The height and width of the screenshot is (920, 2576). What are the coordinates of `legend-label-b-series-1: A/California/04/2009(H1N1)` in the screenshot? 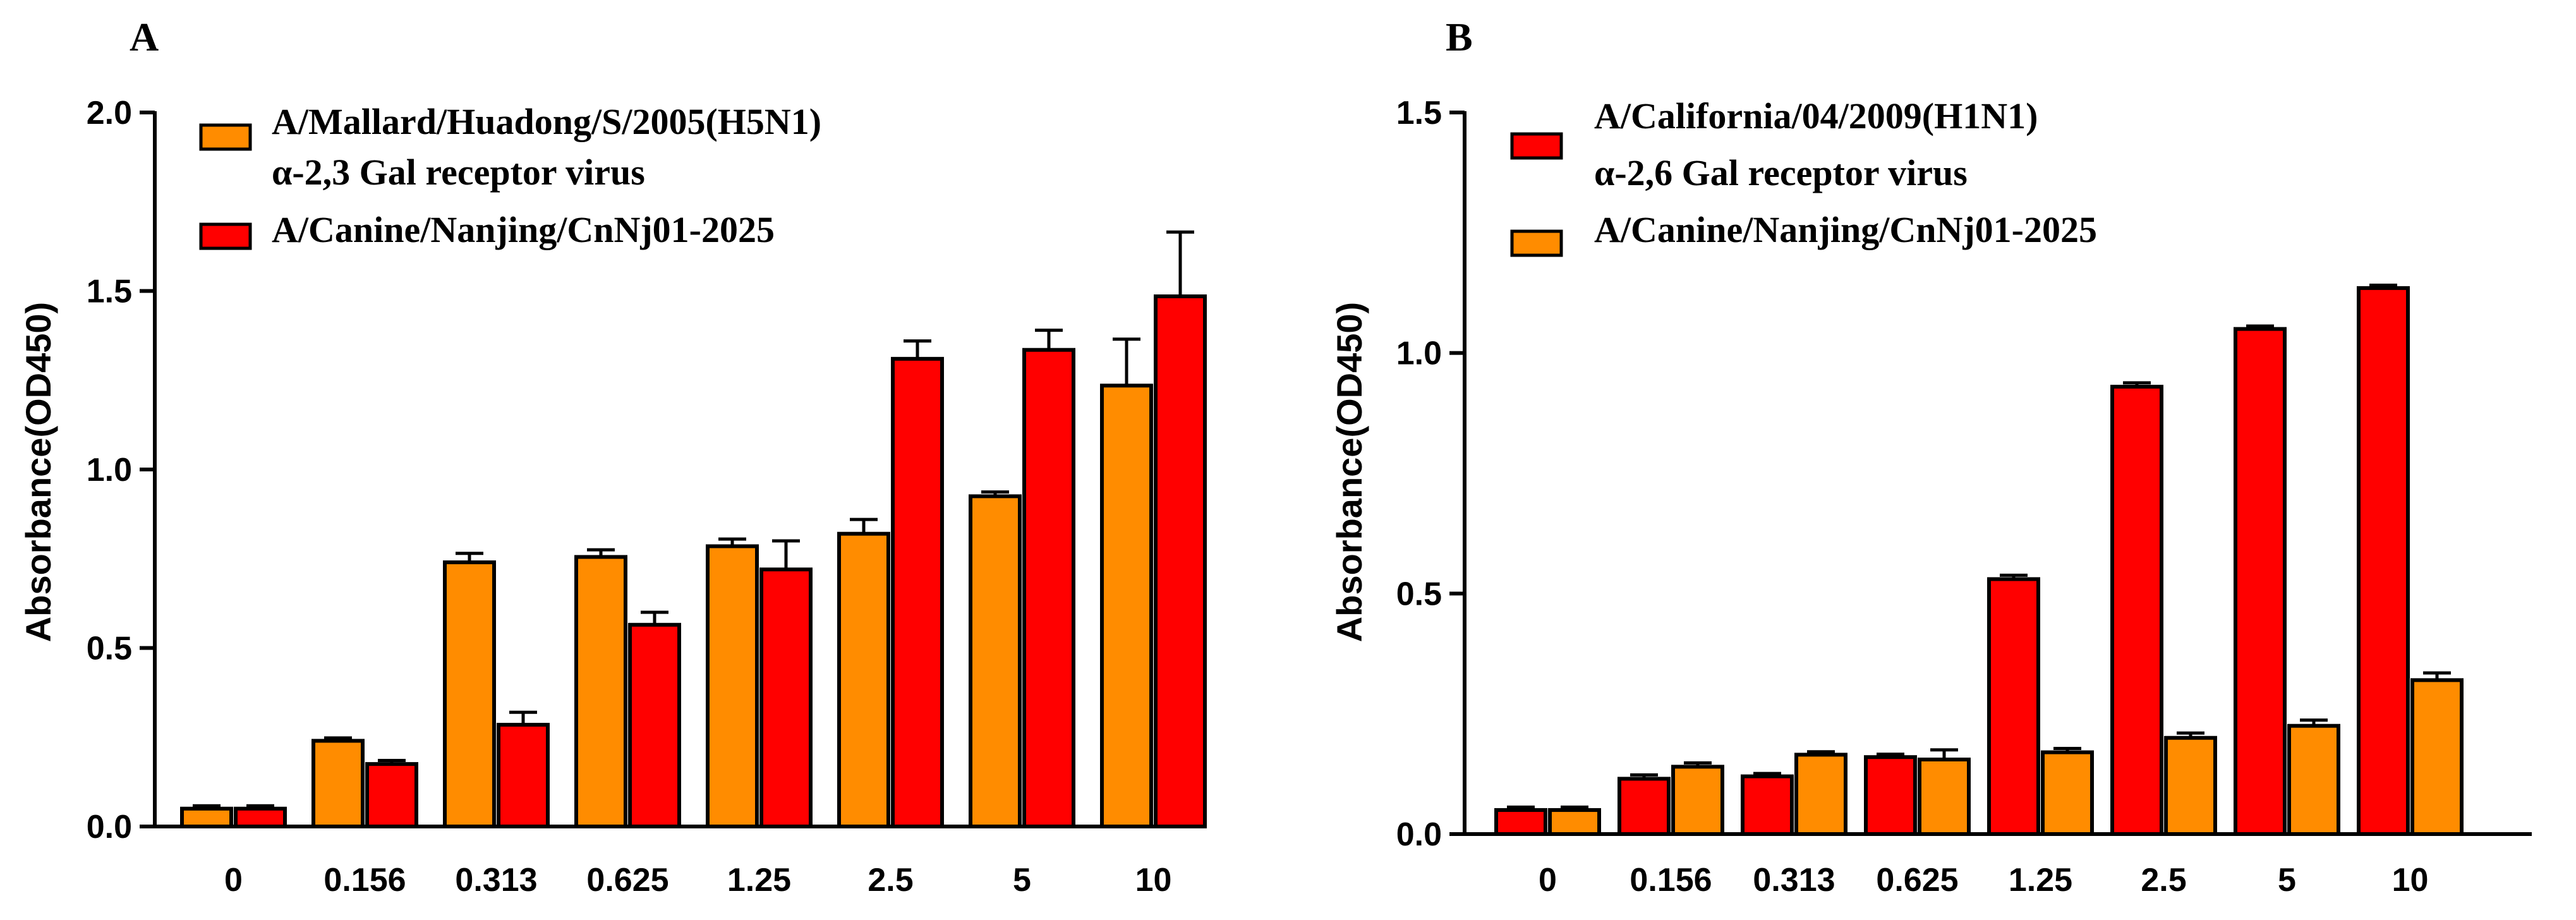 It's located at (1816, 115).